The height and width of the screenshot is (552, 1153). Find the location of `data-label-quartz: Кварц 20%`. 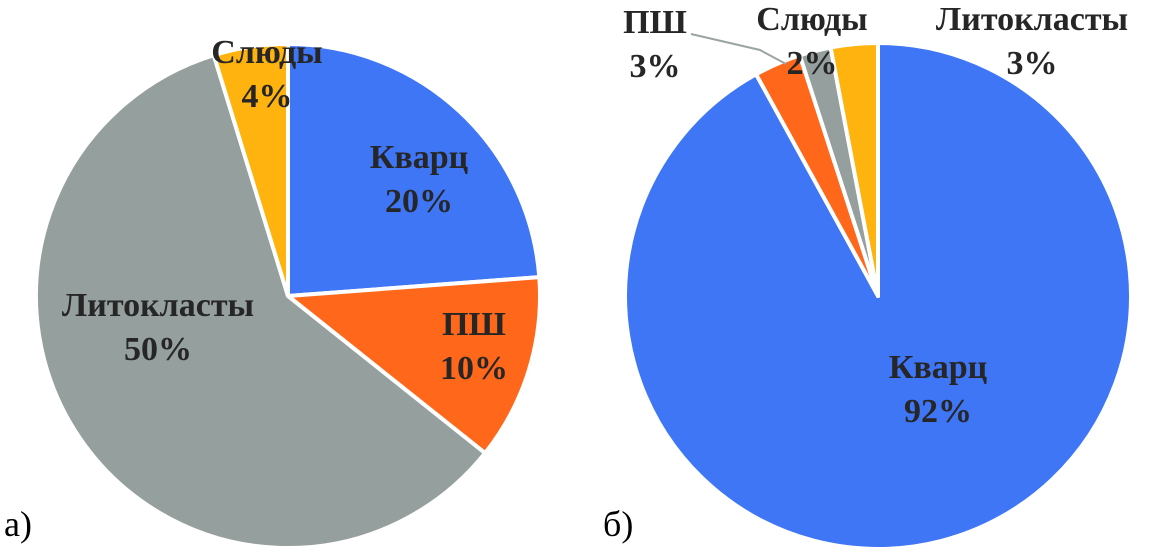

data-label-quartz: Кварц 20% is located at coordinates (419, 179).